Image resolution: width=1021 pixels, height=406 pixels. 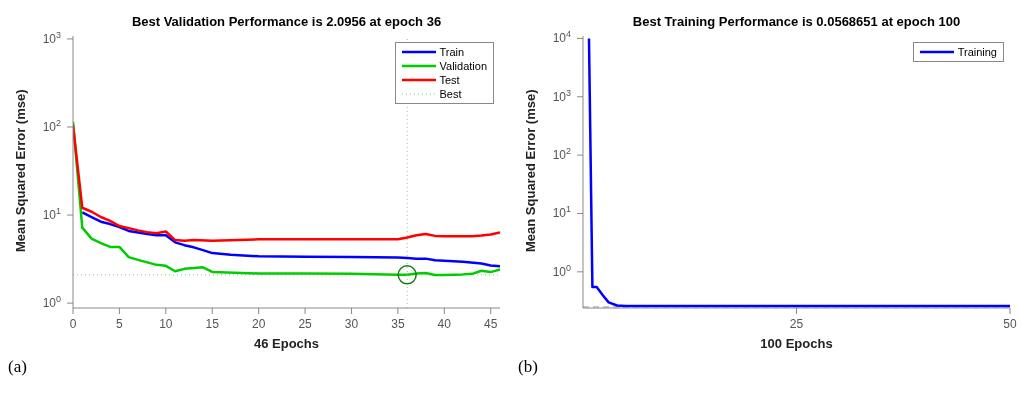 I want to click on x-tick-label: 0, so click(x=73, y=324).